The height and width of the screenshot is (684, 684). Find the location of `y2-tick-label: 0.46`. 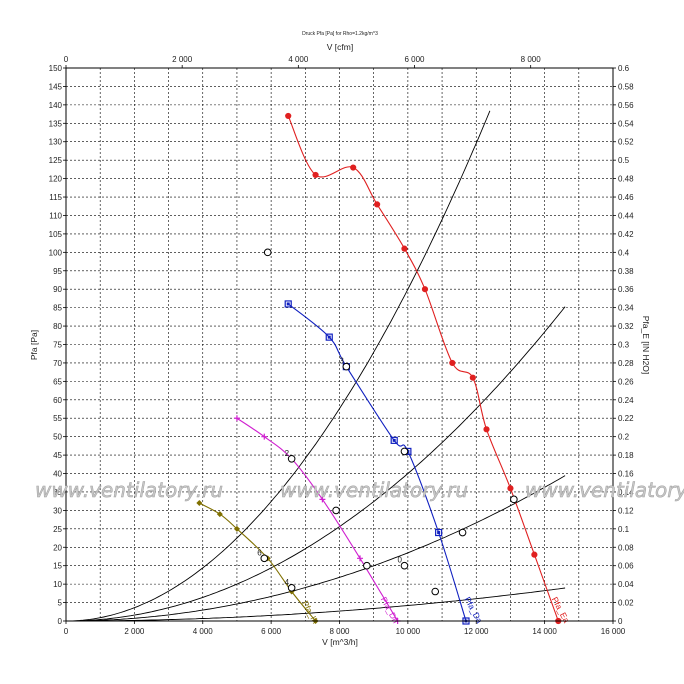

y2-tick-label: 0.46 is located at coordinates (626, 197).